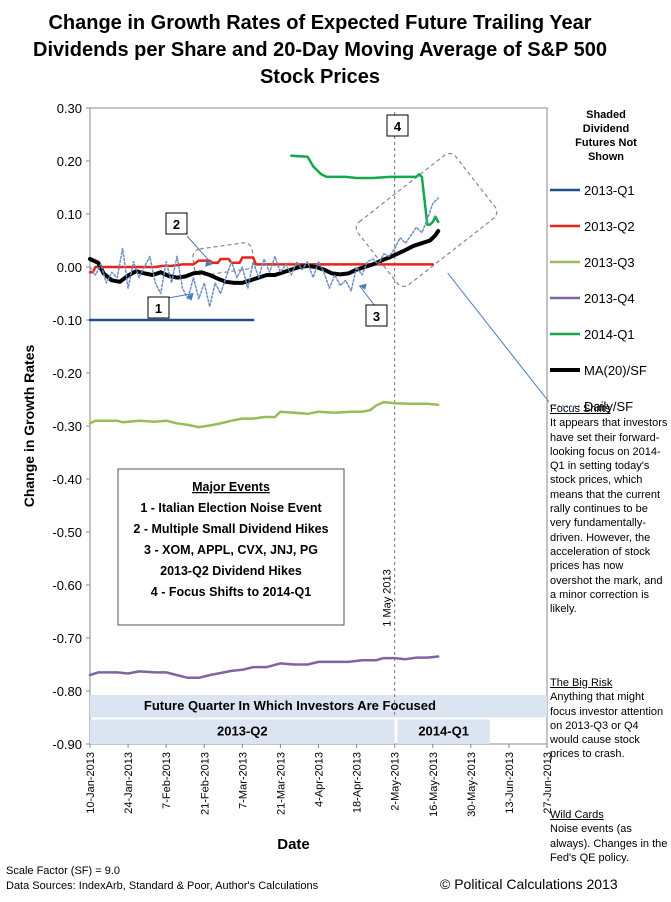  What do you see at coordinates (67, 373) in the screenshot?
I see `y-tick-label: -0.20` at bounding box center [67, 373].